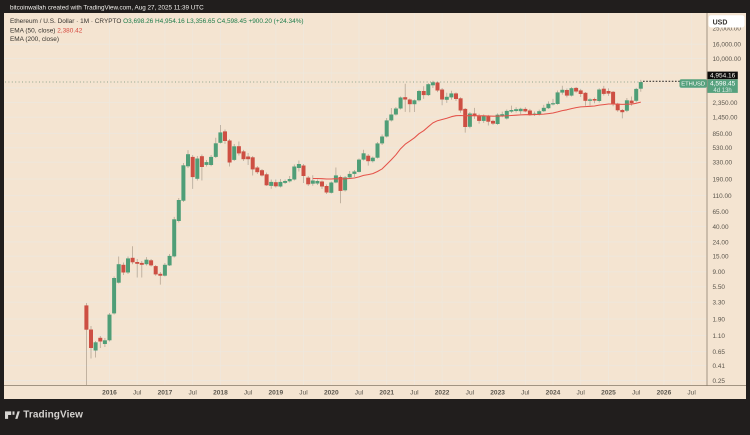 The height and width of the screenshot is (435, 750). I want to click on svg-text: 2019, so click(275, 393).